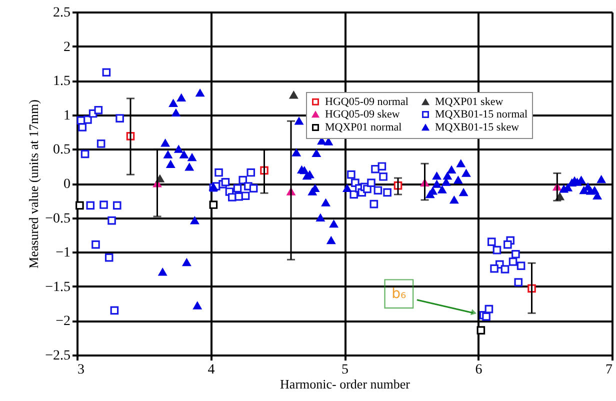  I want to click on y-tick-label: 2, so click(67, 47).